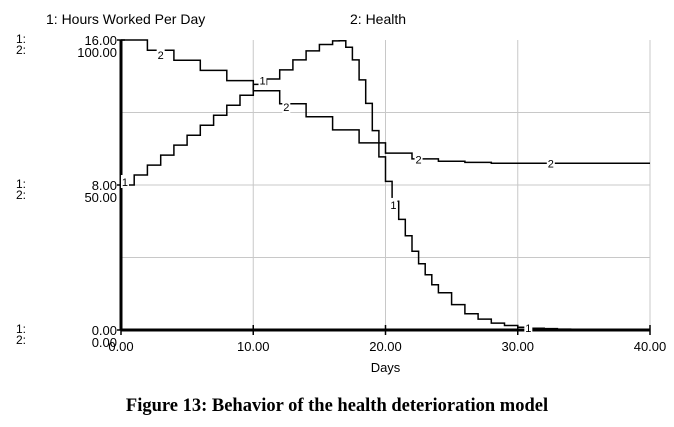 This screenshot has width=674, height=427. I want to click on y-tick-label-series-2: 100.00, so click(97, 52).